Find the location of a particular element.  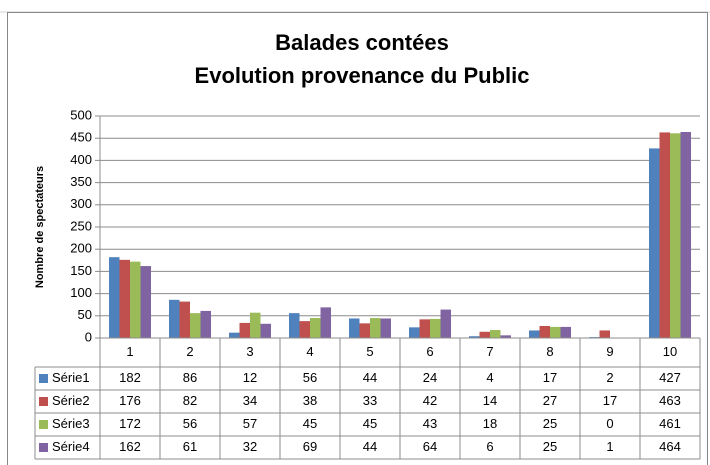

y-tick-label: 0 is located at coordinates (88, 336).